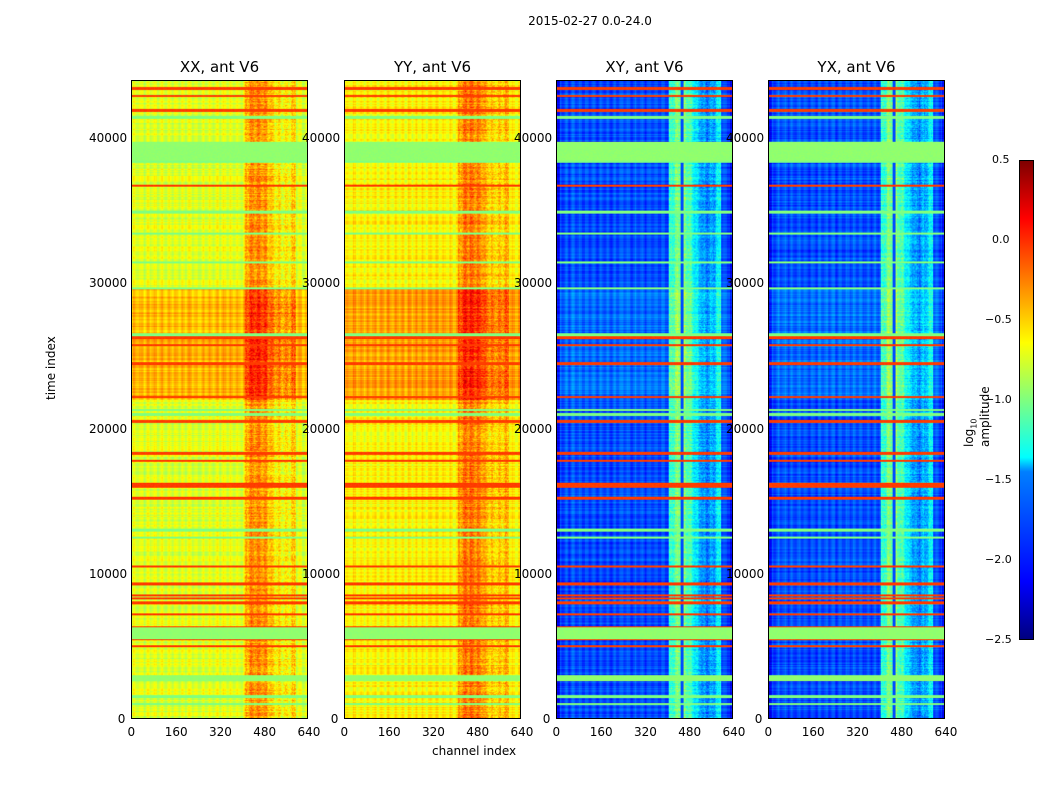  I want to click on colorbar-tick-label: −1.5, so click(998, 479).